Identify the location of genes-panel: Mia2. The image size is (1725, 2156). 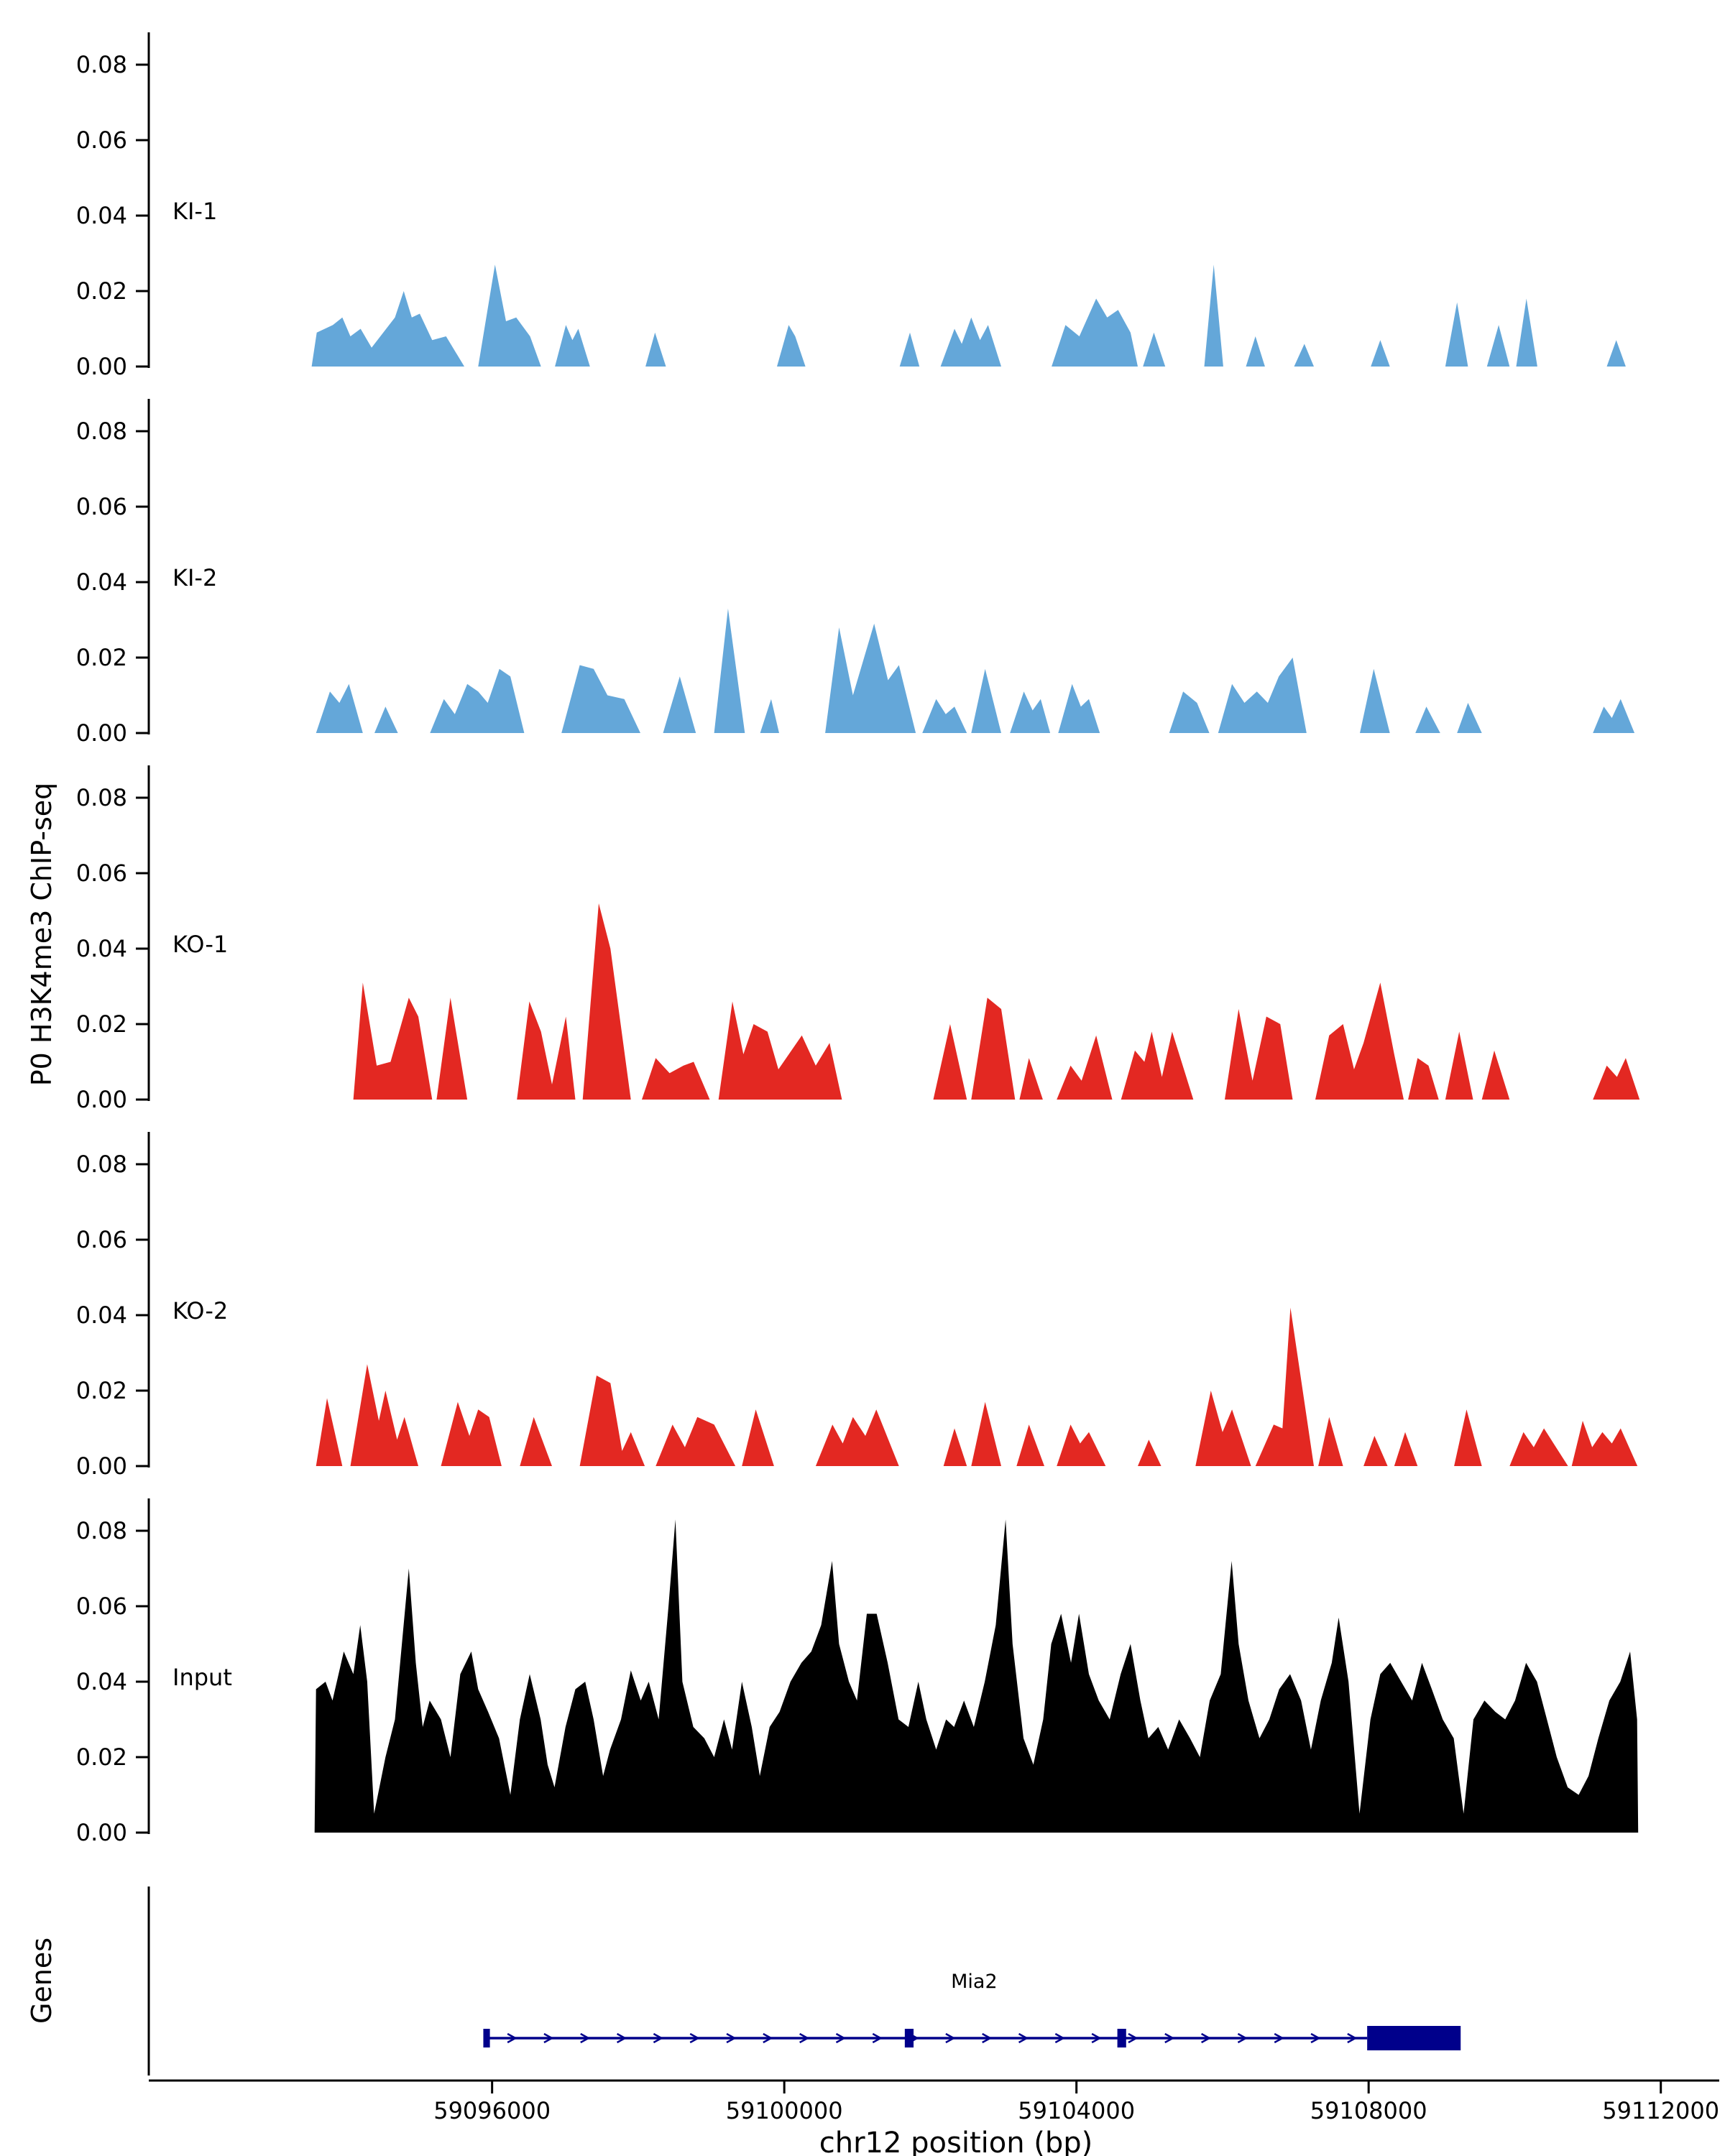
(804, 1981).